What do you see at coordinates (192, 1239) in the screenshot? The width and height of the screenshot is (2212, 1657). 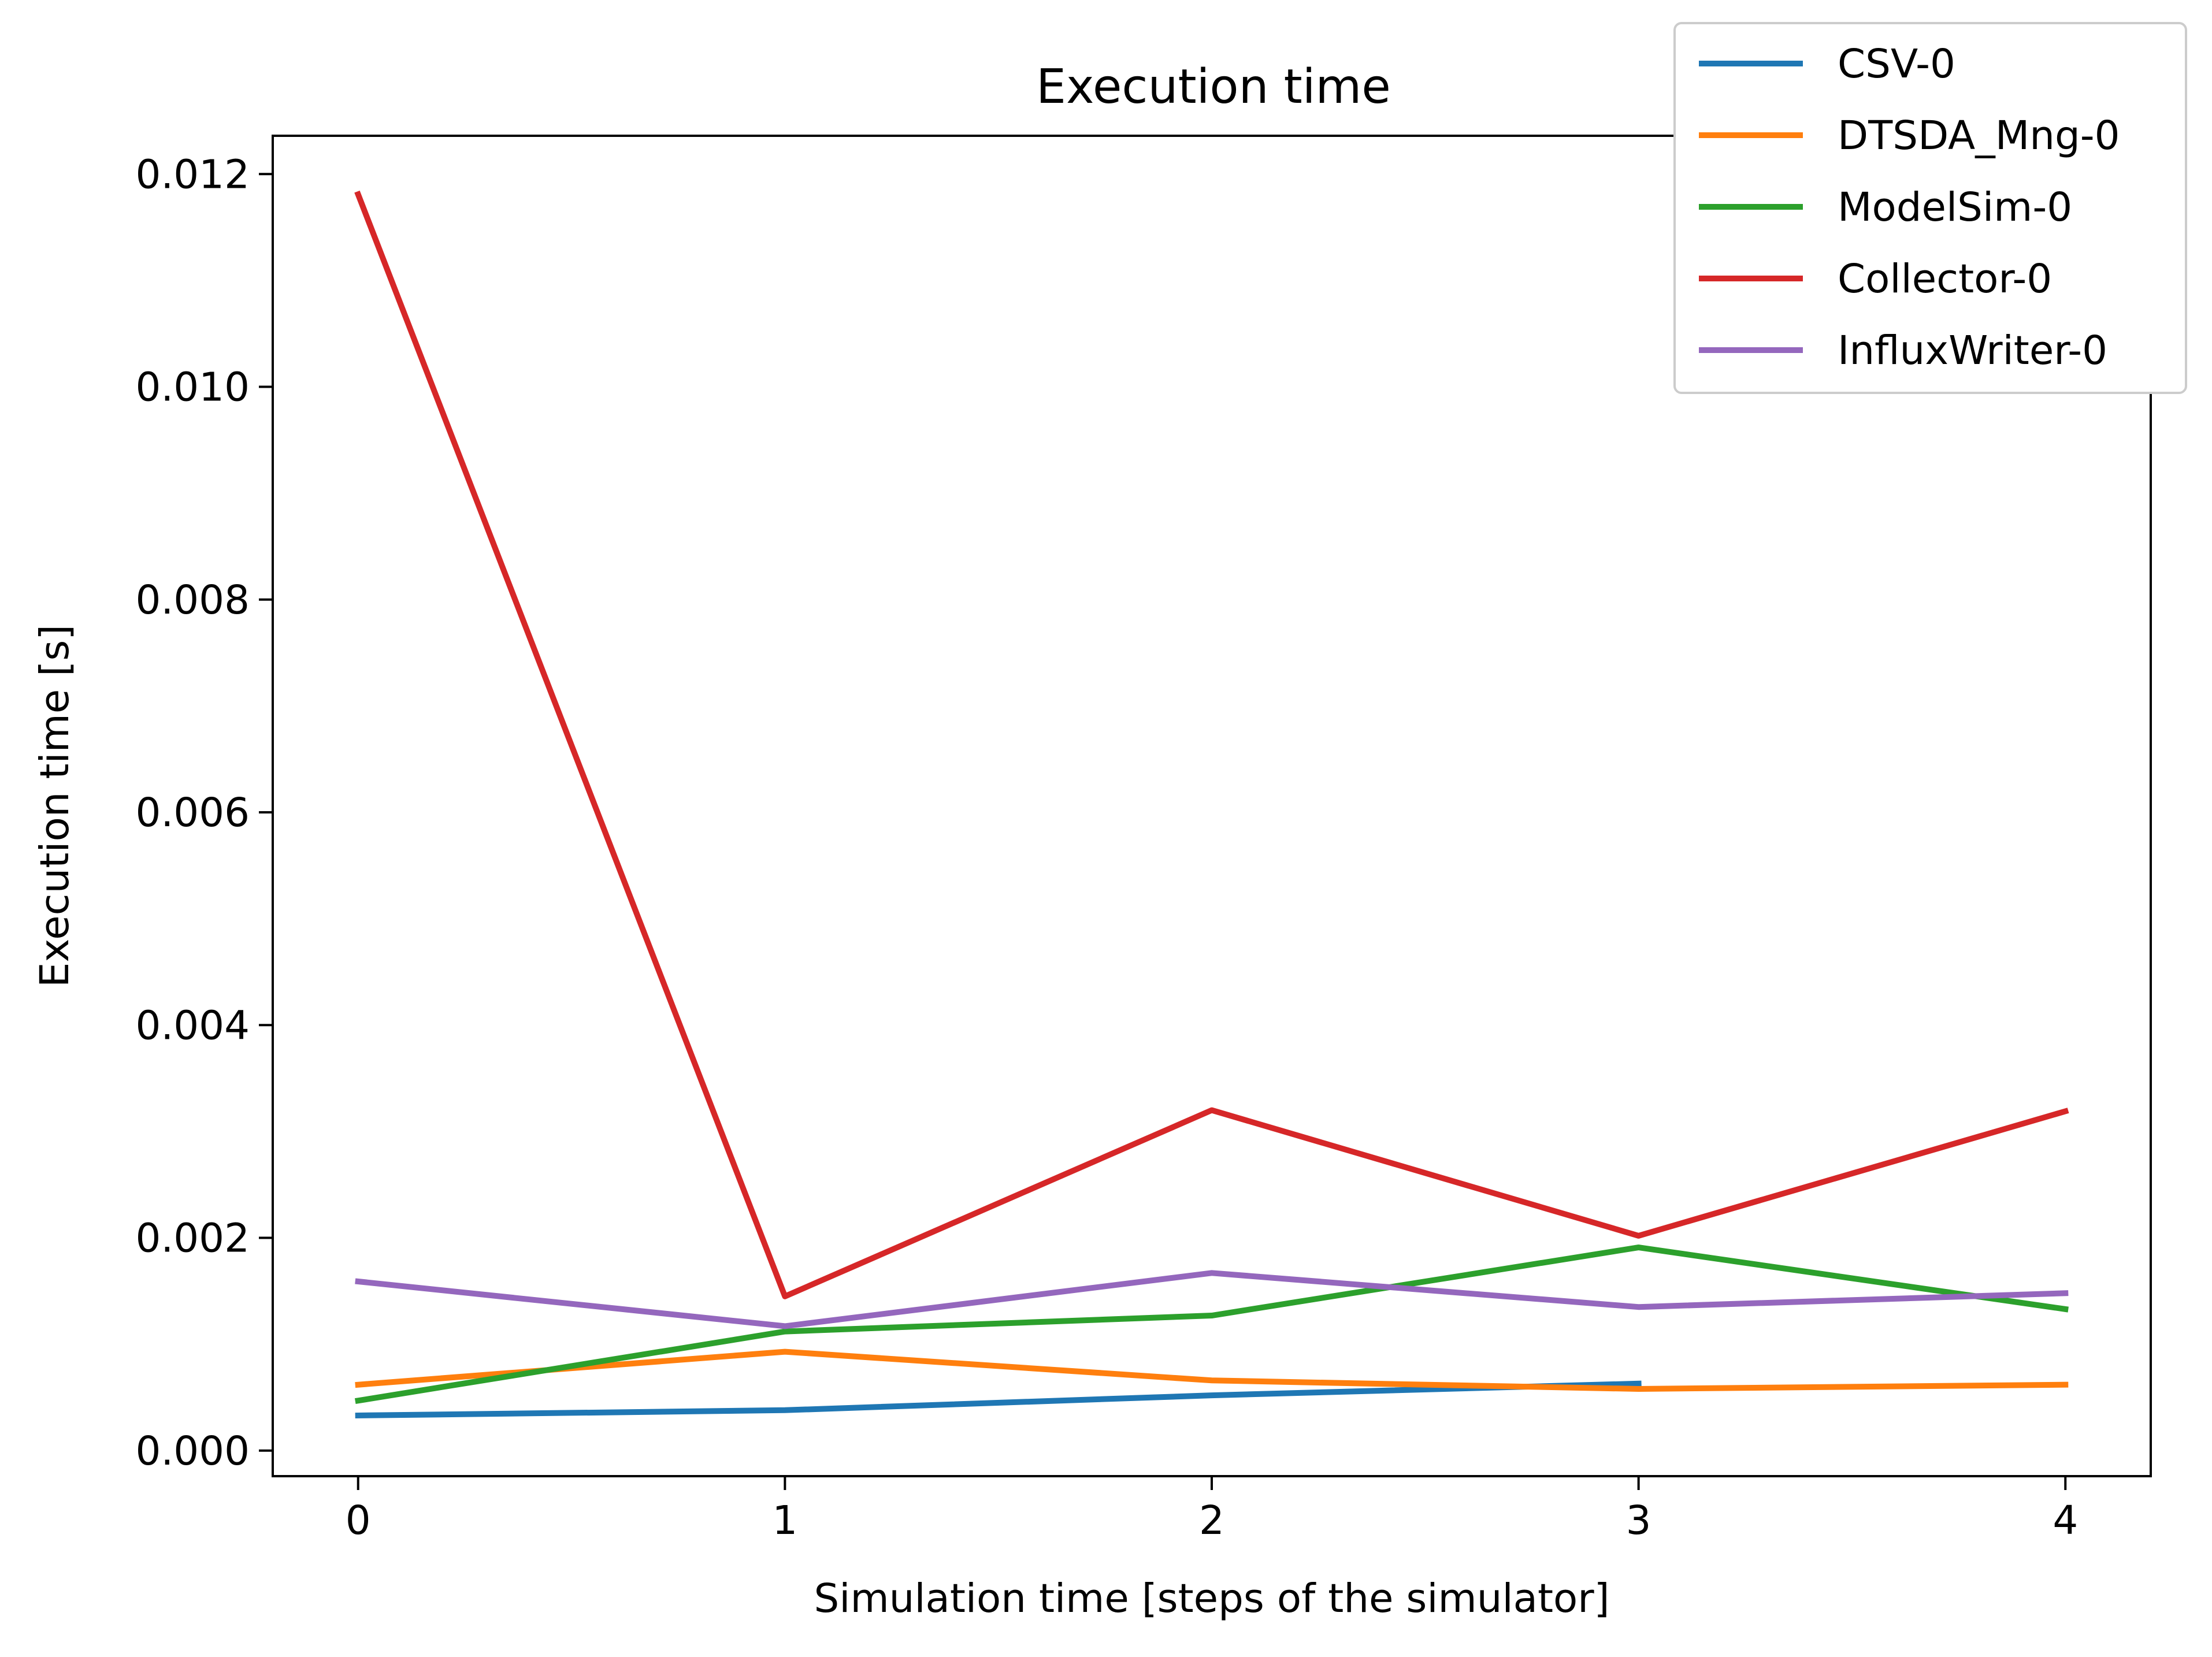 I see `y-tick-label: 0.002` at bounding box center [192, 1239].